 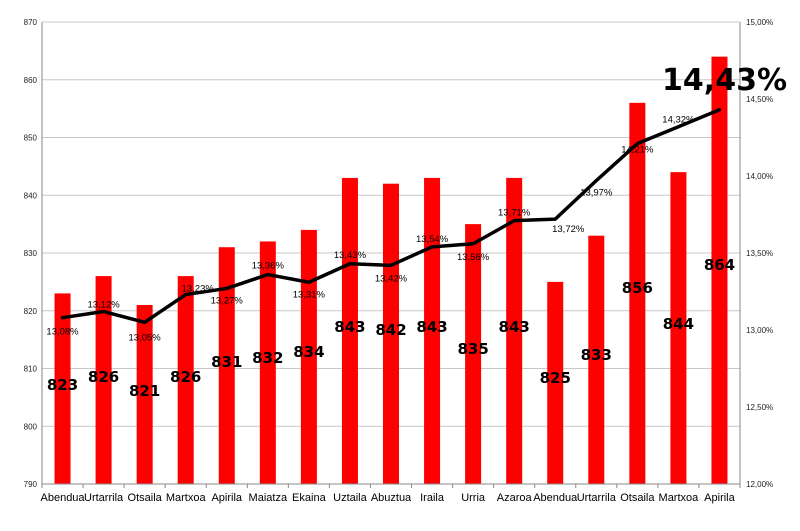 What do you see at coordinates (144, 391) in the screenshot?
I see `bar-value-label: 821` at bounding box center [144, 391].